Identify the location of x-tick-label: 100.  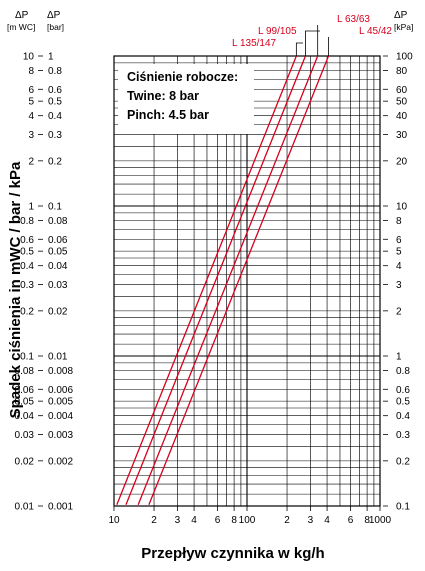
(247, 520).